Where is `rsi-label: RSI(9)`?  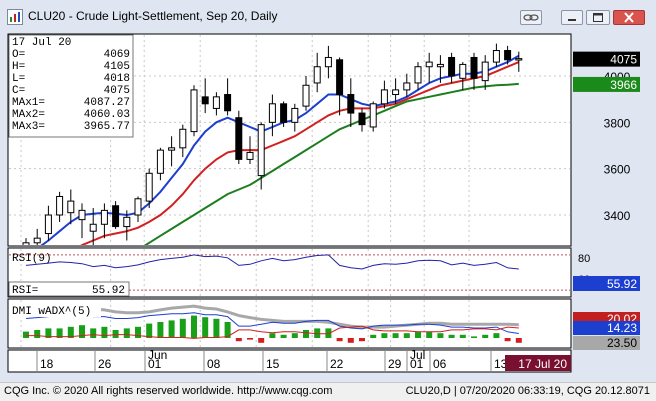
rsi-label: RSI(9) is located at coordinates (32, 259).